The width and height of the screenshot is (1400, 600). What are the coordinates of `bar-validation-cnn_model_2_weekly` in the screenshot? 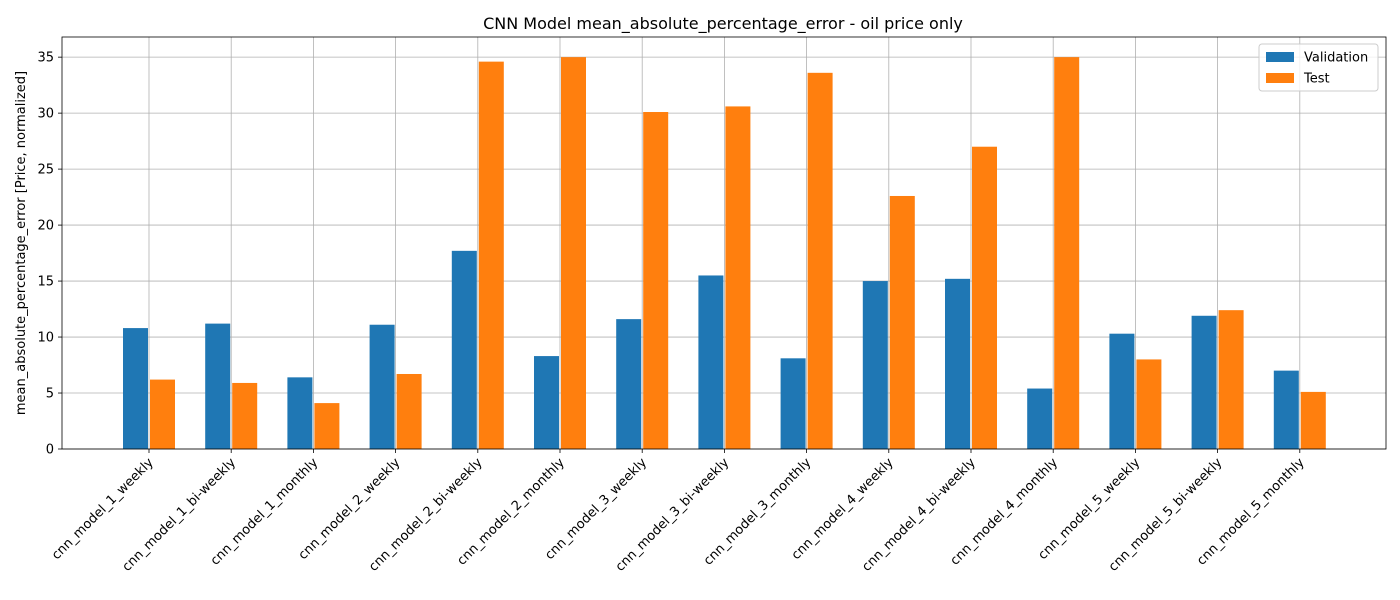 It's located at (382, 386).